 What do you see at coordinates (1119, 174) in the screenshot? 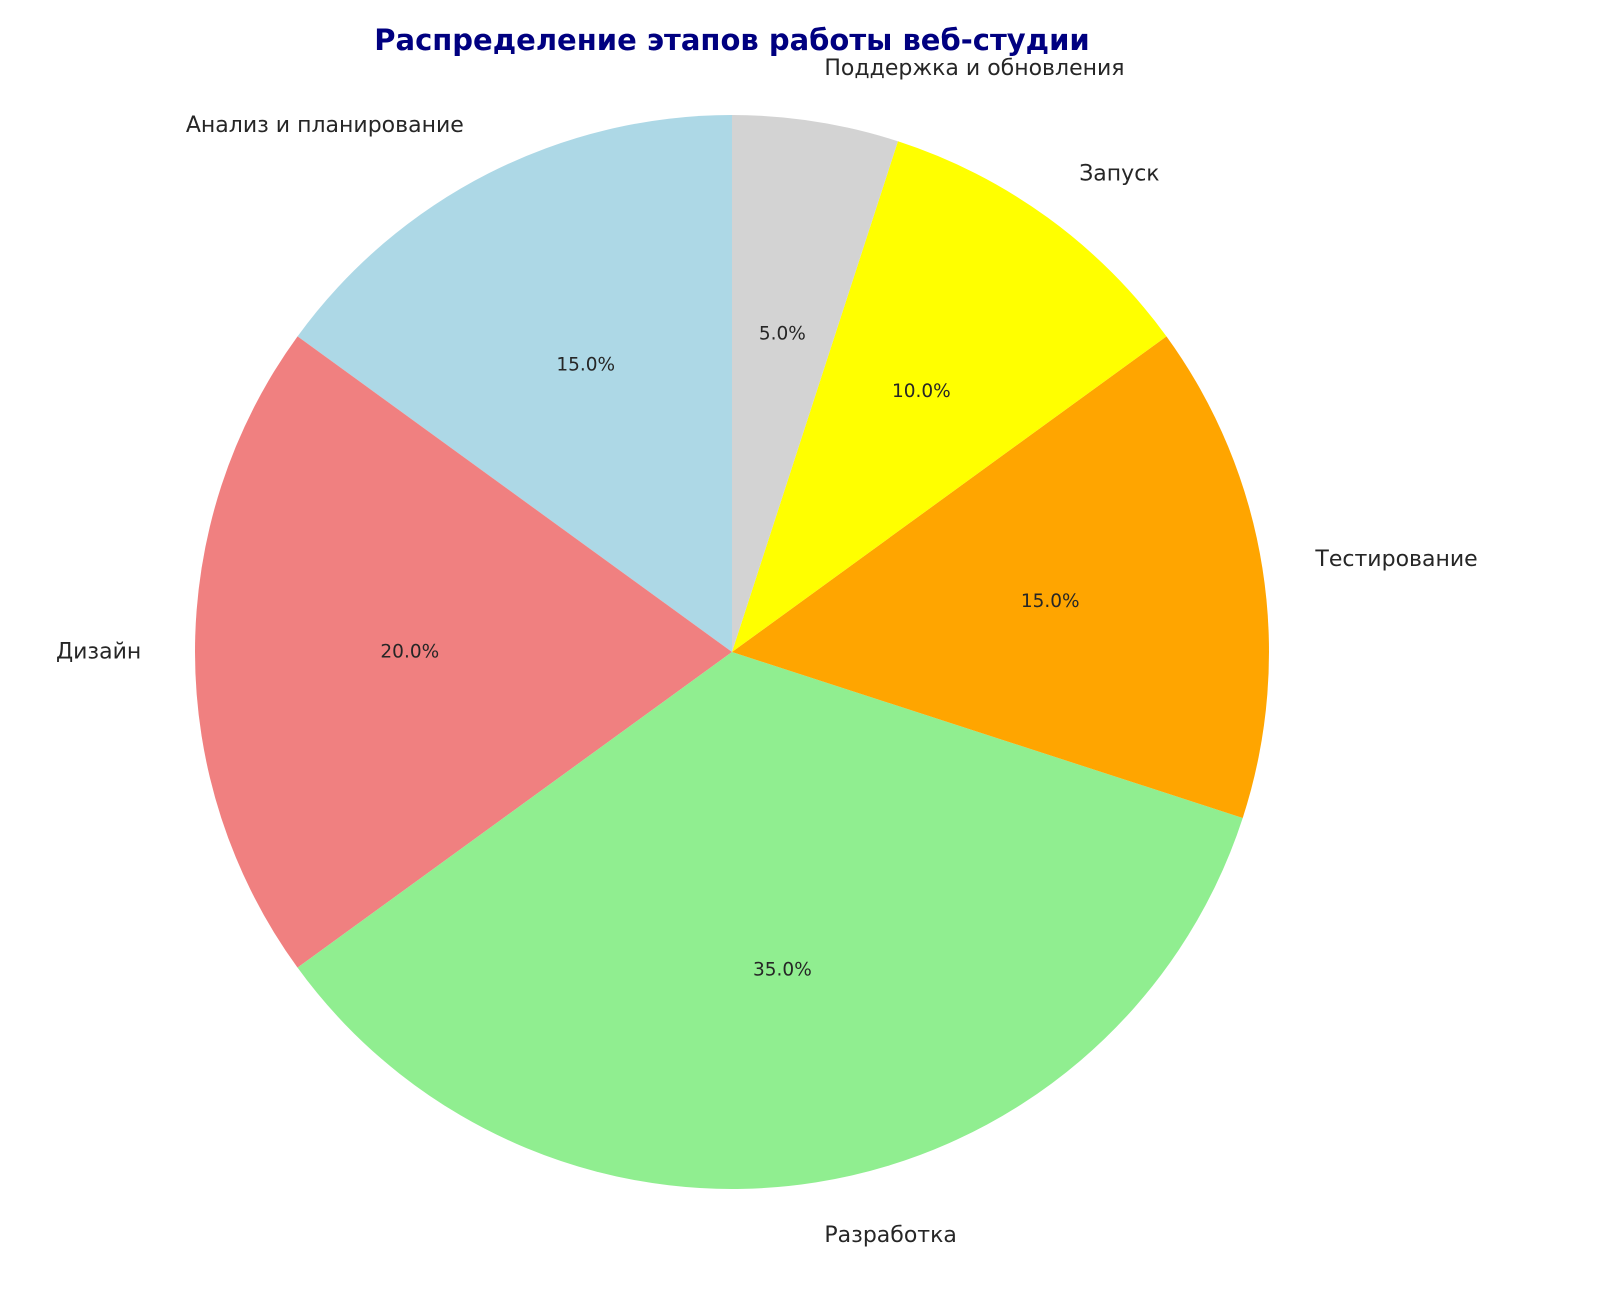
I see `slice-label: Запуск` at bounding box center [1119, 174].